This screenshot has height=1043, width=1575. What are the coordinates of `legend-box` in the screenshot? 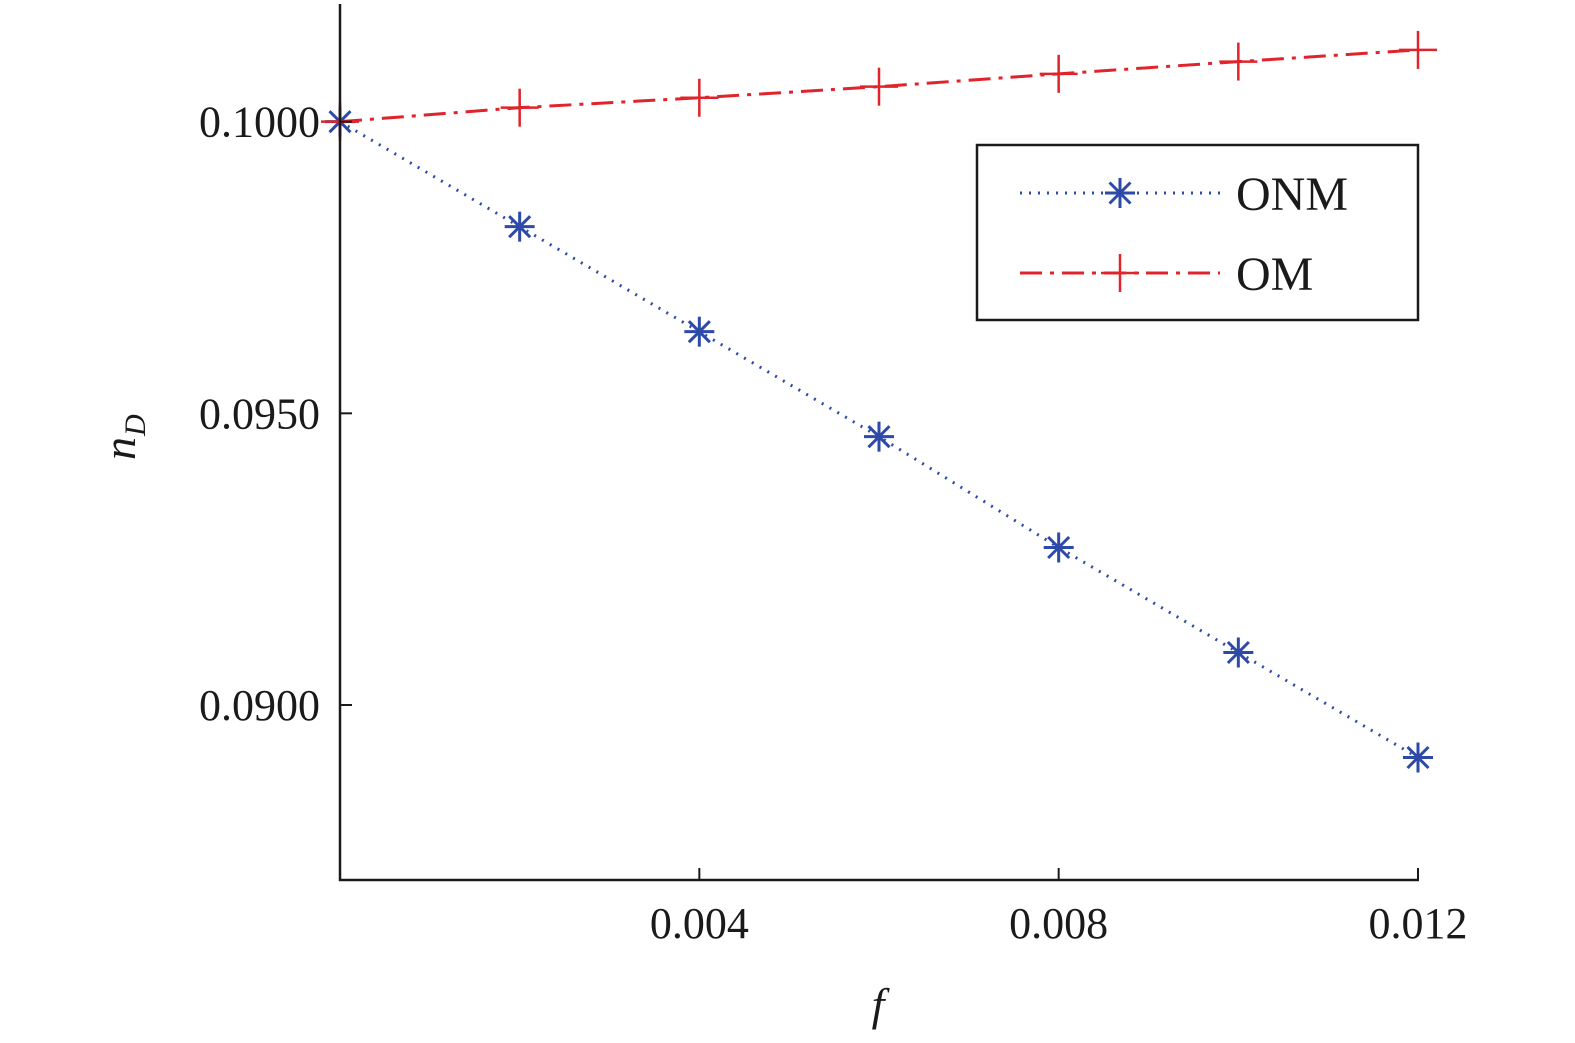 It's located at (1197, 232).